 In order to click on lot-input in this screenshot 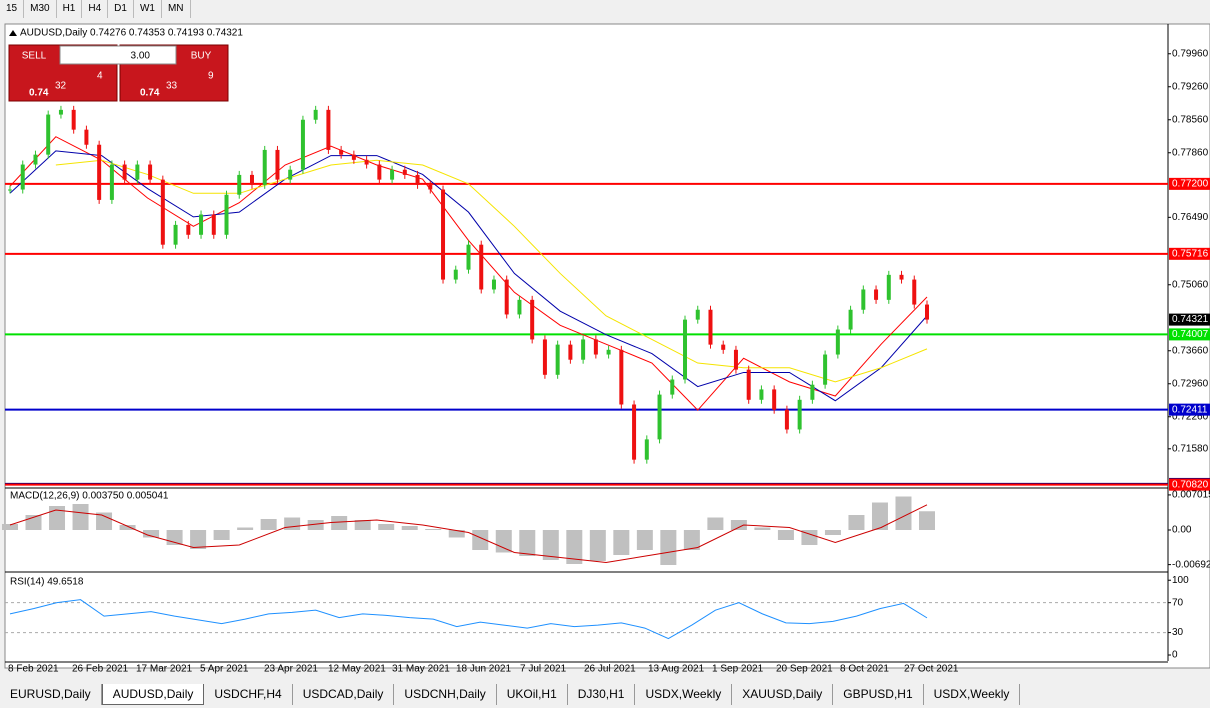, I will do `click(118, 55)`.